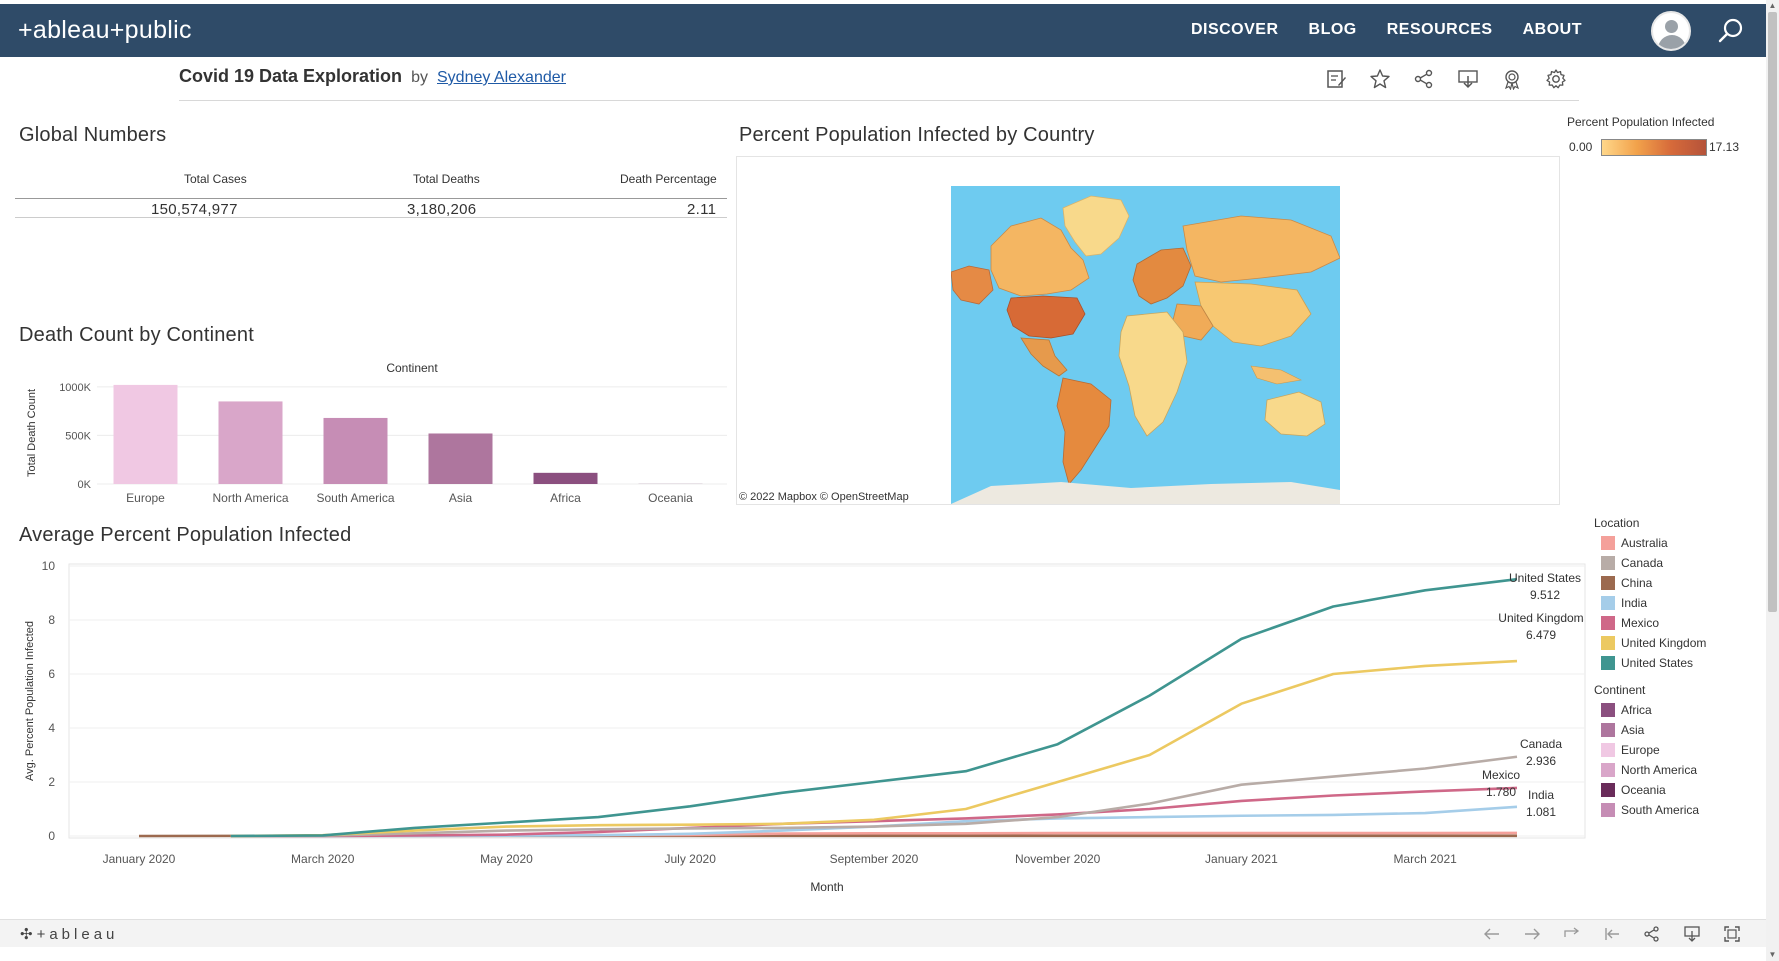  I want to click on region-alaska, so click(972, 285).